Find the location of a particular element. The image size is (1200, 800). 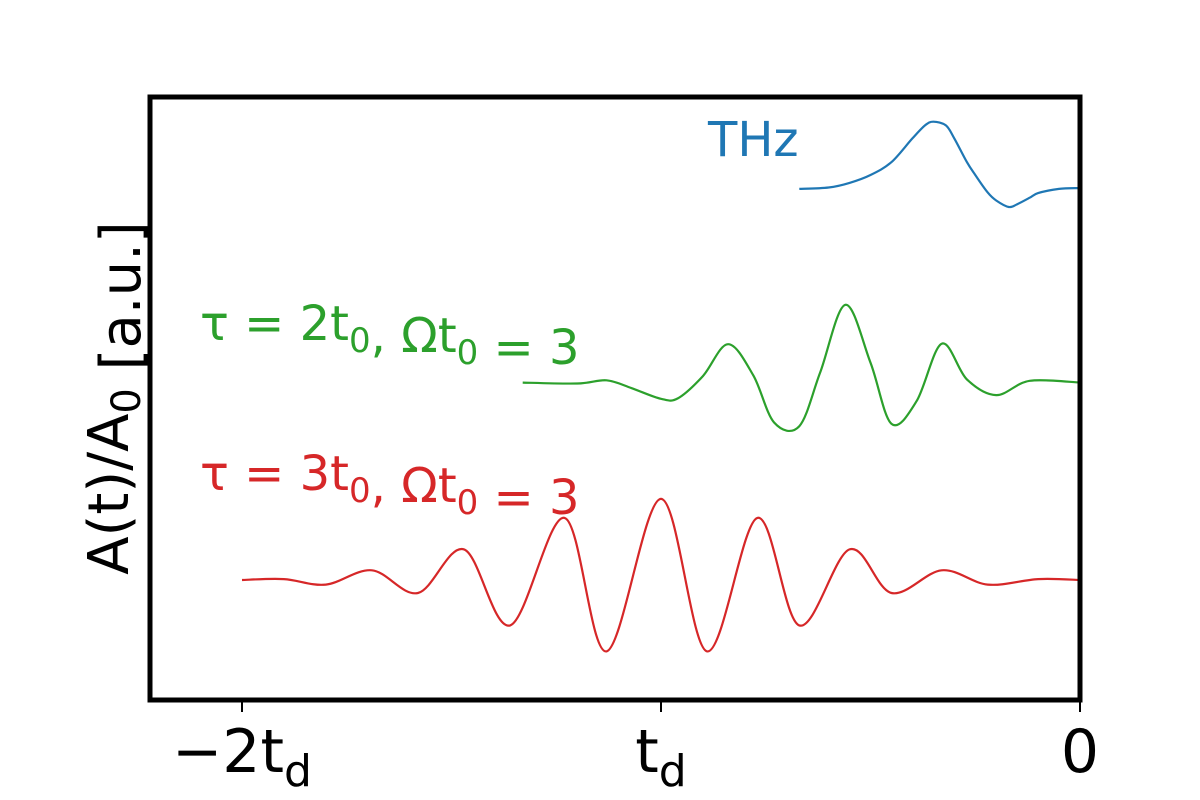

label-segment: −2t is located at coordinates (228, 752).